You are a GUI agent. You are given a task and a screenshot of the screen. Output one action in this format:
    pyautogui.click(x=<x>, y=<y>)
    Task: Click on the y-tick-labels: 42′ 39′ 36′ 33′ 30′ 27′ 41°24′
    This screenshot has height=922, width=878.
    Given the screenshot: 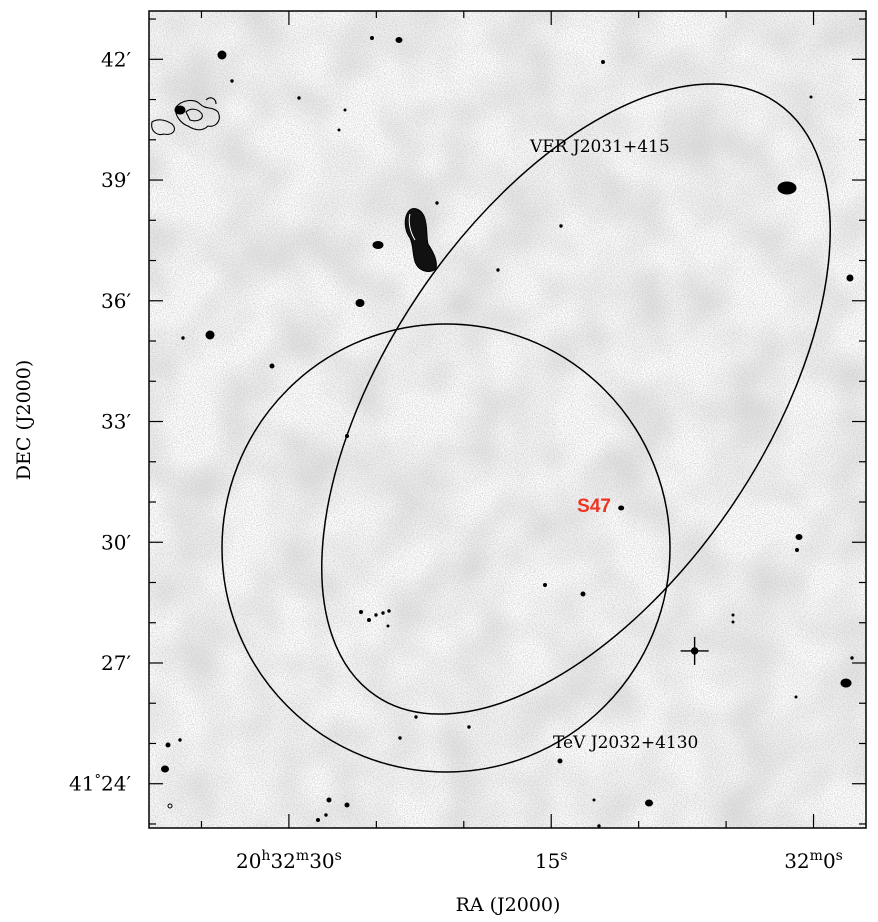 What is the action you would take?
    pyautogui.click(x=100, y=421)
    